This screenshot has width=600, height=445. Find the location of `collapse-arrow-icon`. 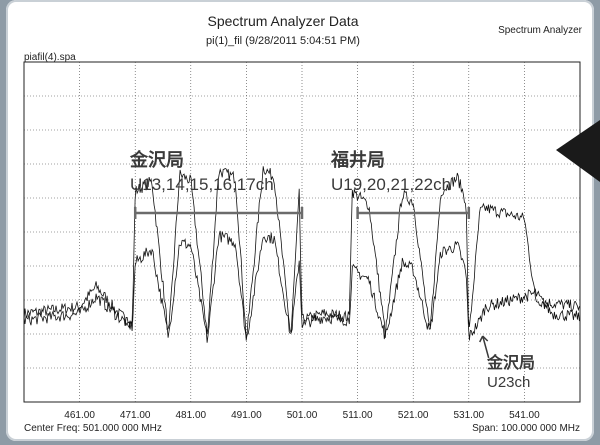

collapse-arrow-icon is located at coordinates (578, 151).